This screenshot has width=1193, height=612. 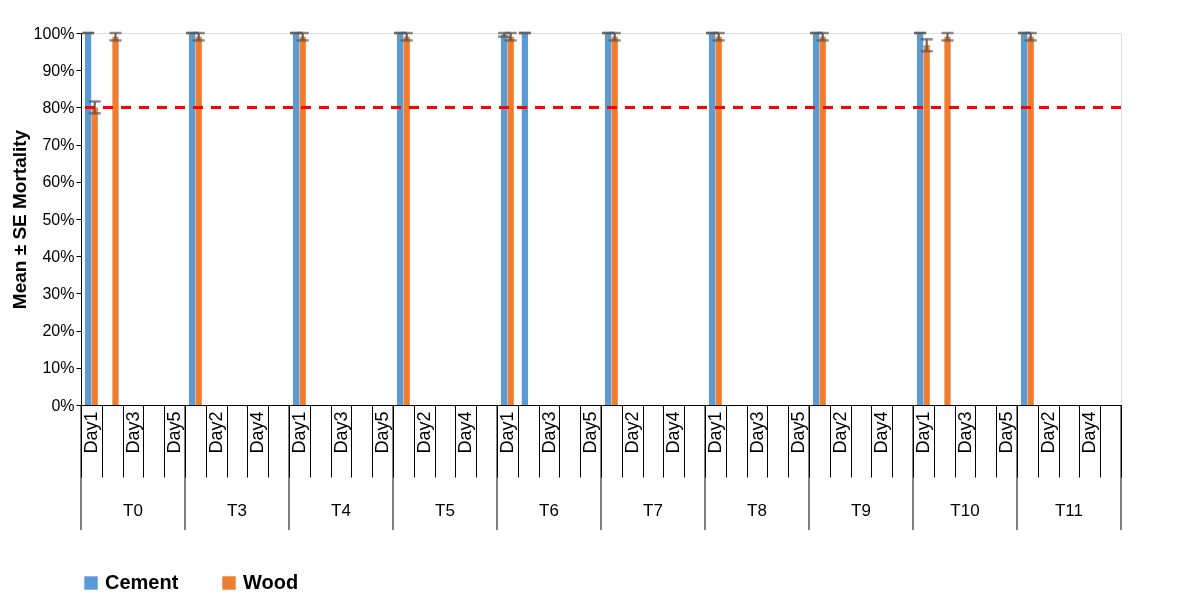 I want to click on y-tick-label: 70%, so click(x=58, y=145).